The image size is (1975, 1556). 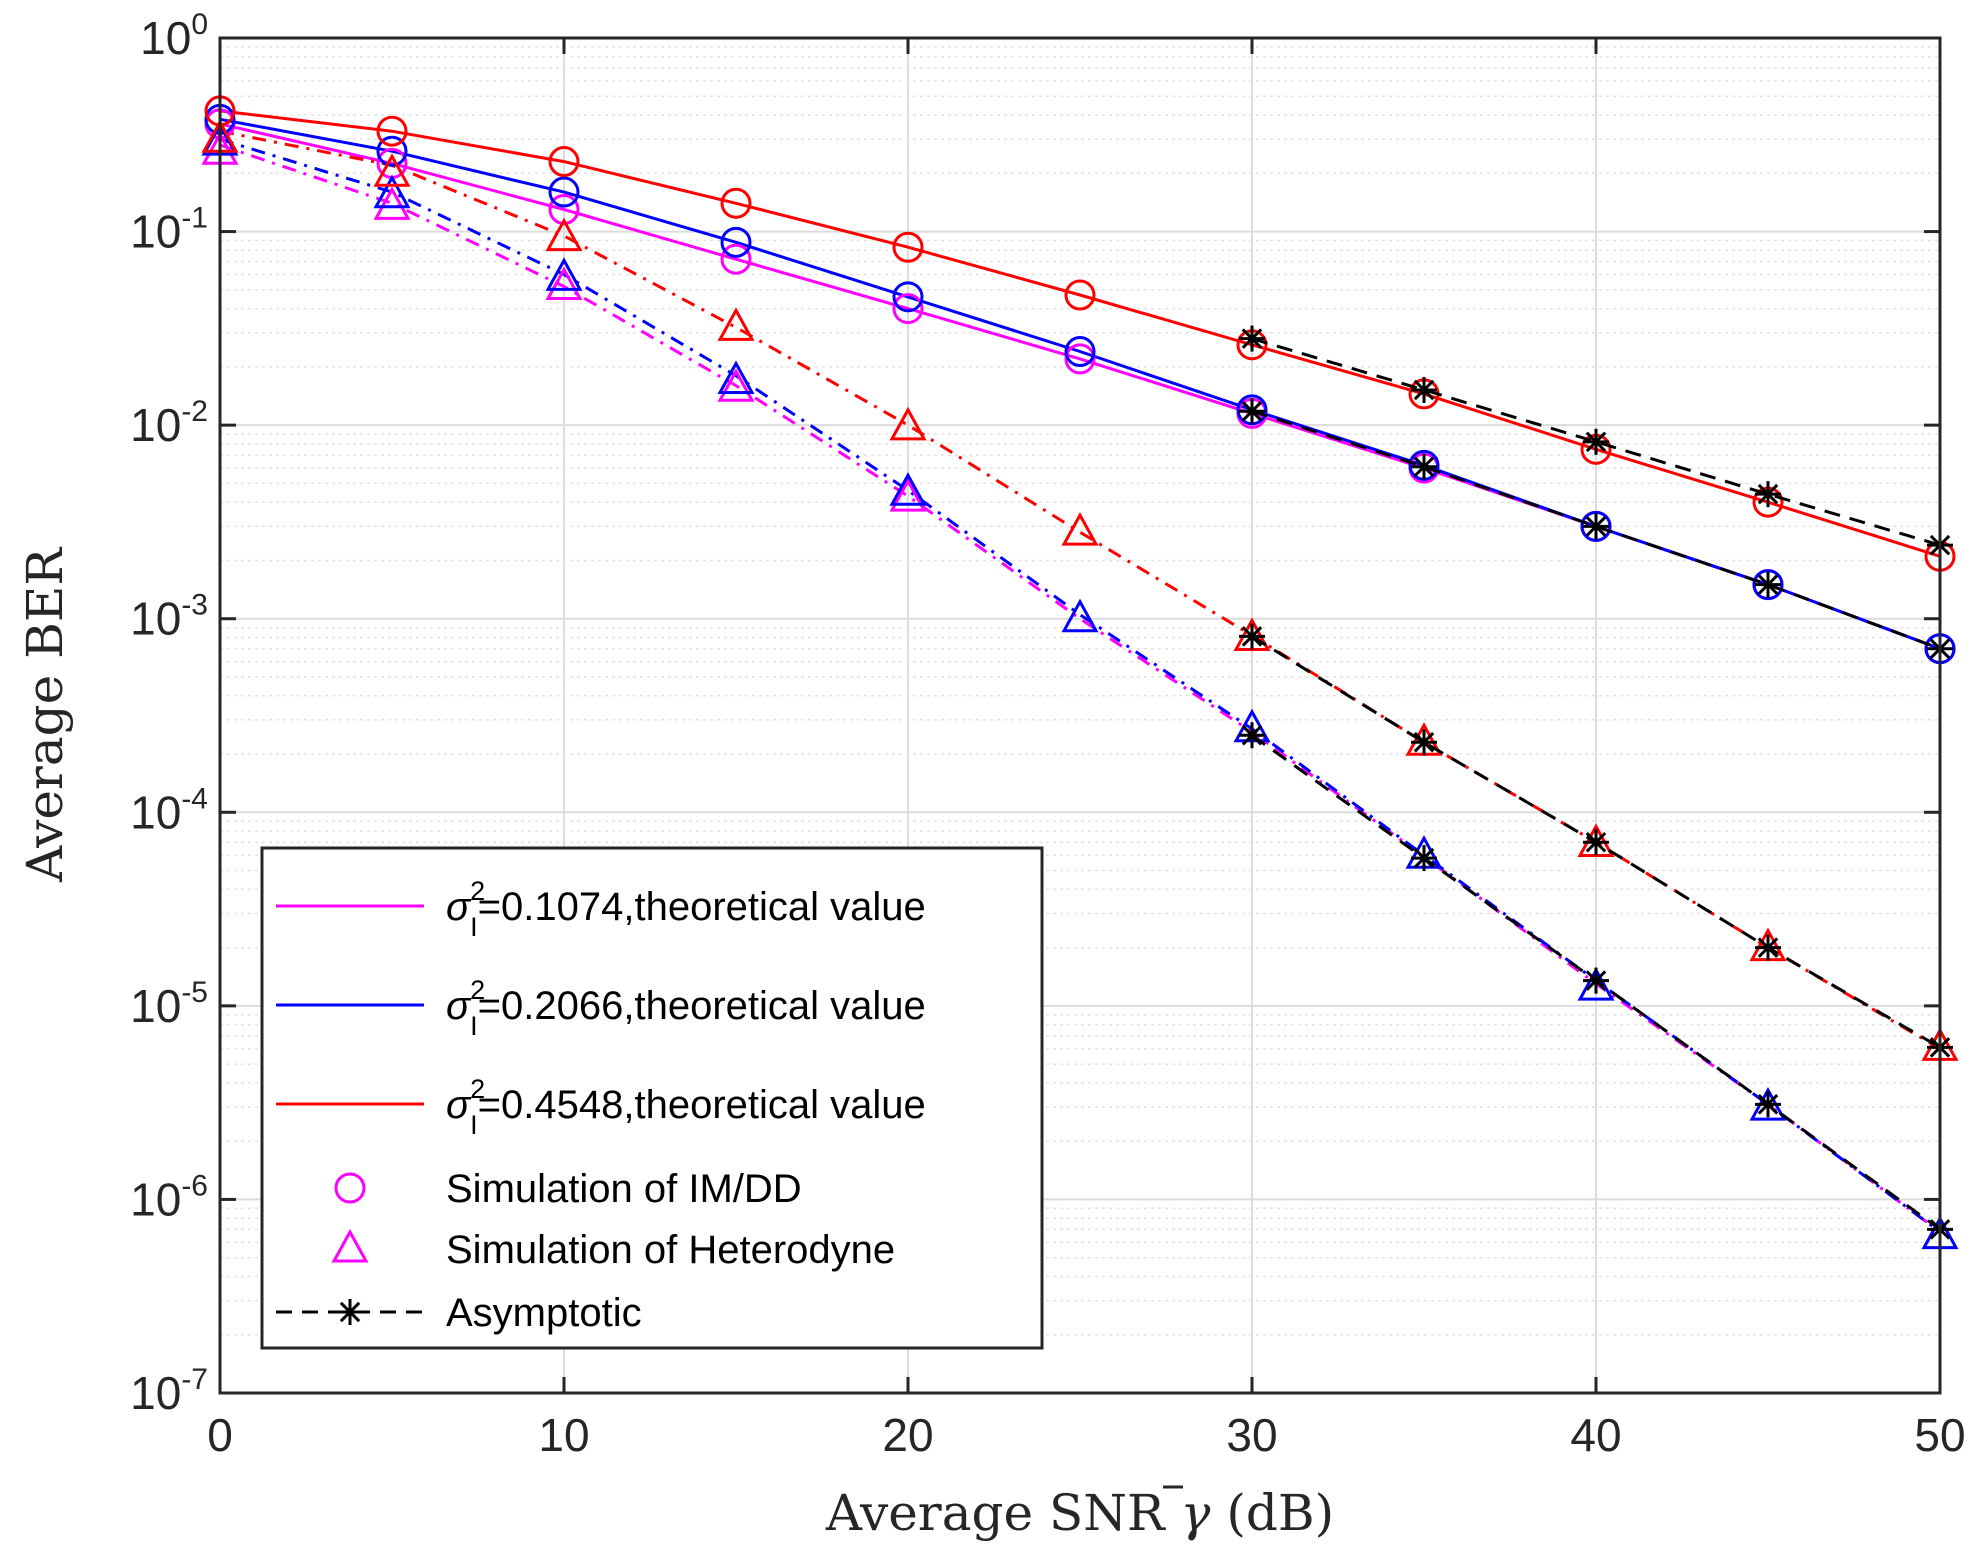 What do you see at coordinates (174, 36) in the screenshot?
I see `y-tick-label: 10⁰` at bounding box center [174, 36].